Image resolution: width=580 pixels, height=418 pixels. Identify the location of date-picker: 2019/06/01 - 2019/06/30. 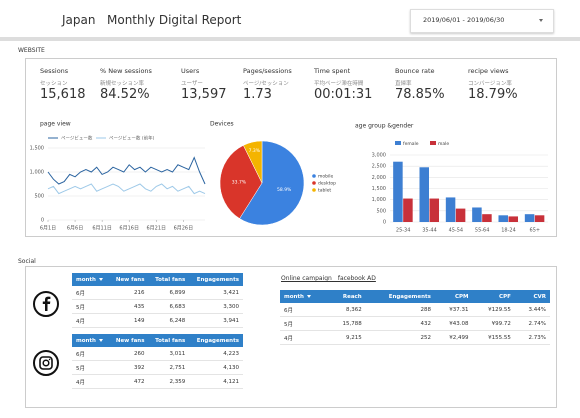
(482, 21).